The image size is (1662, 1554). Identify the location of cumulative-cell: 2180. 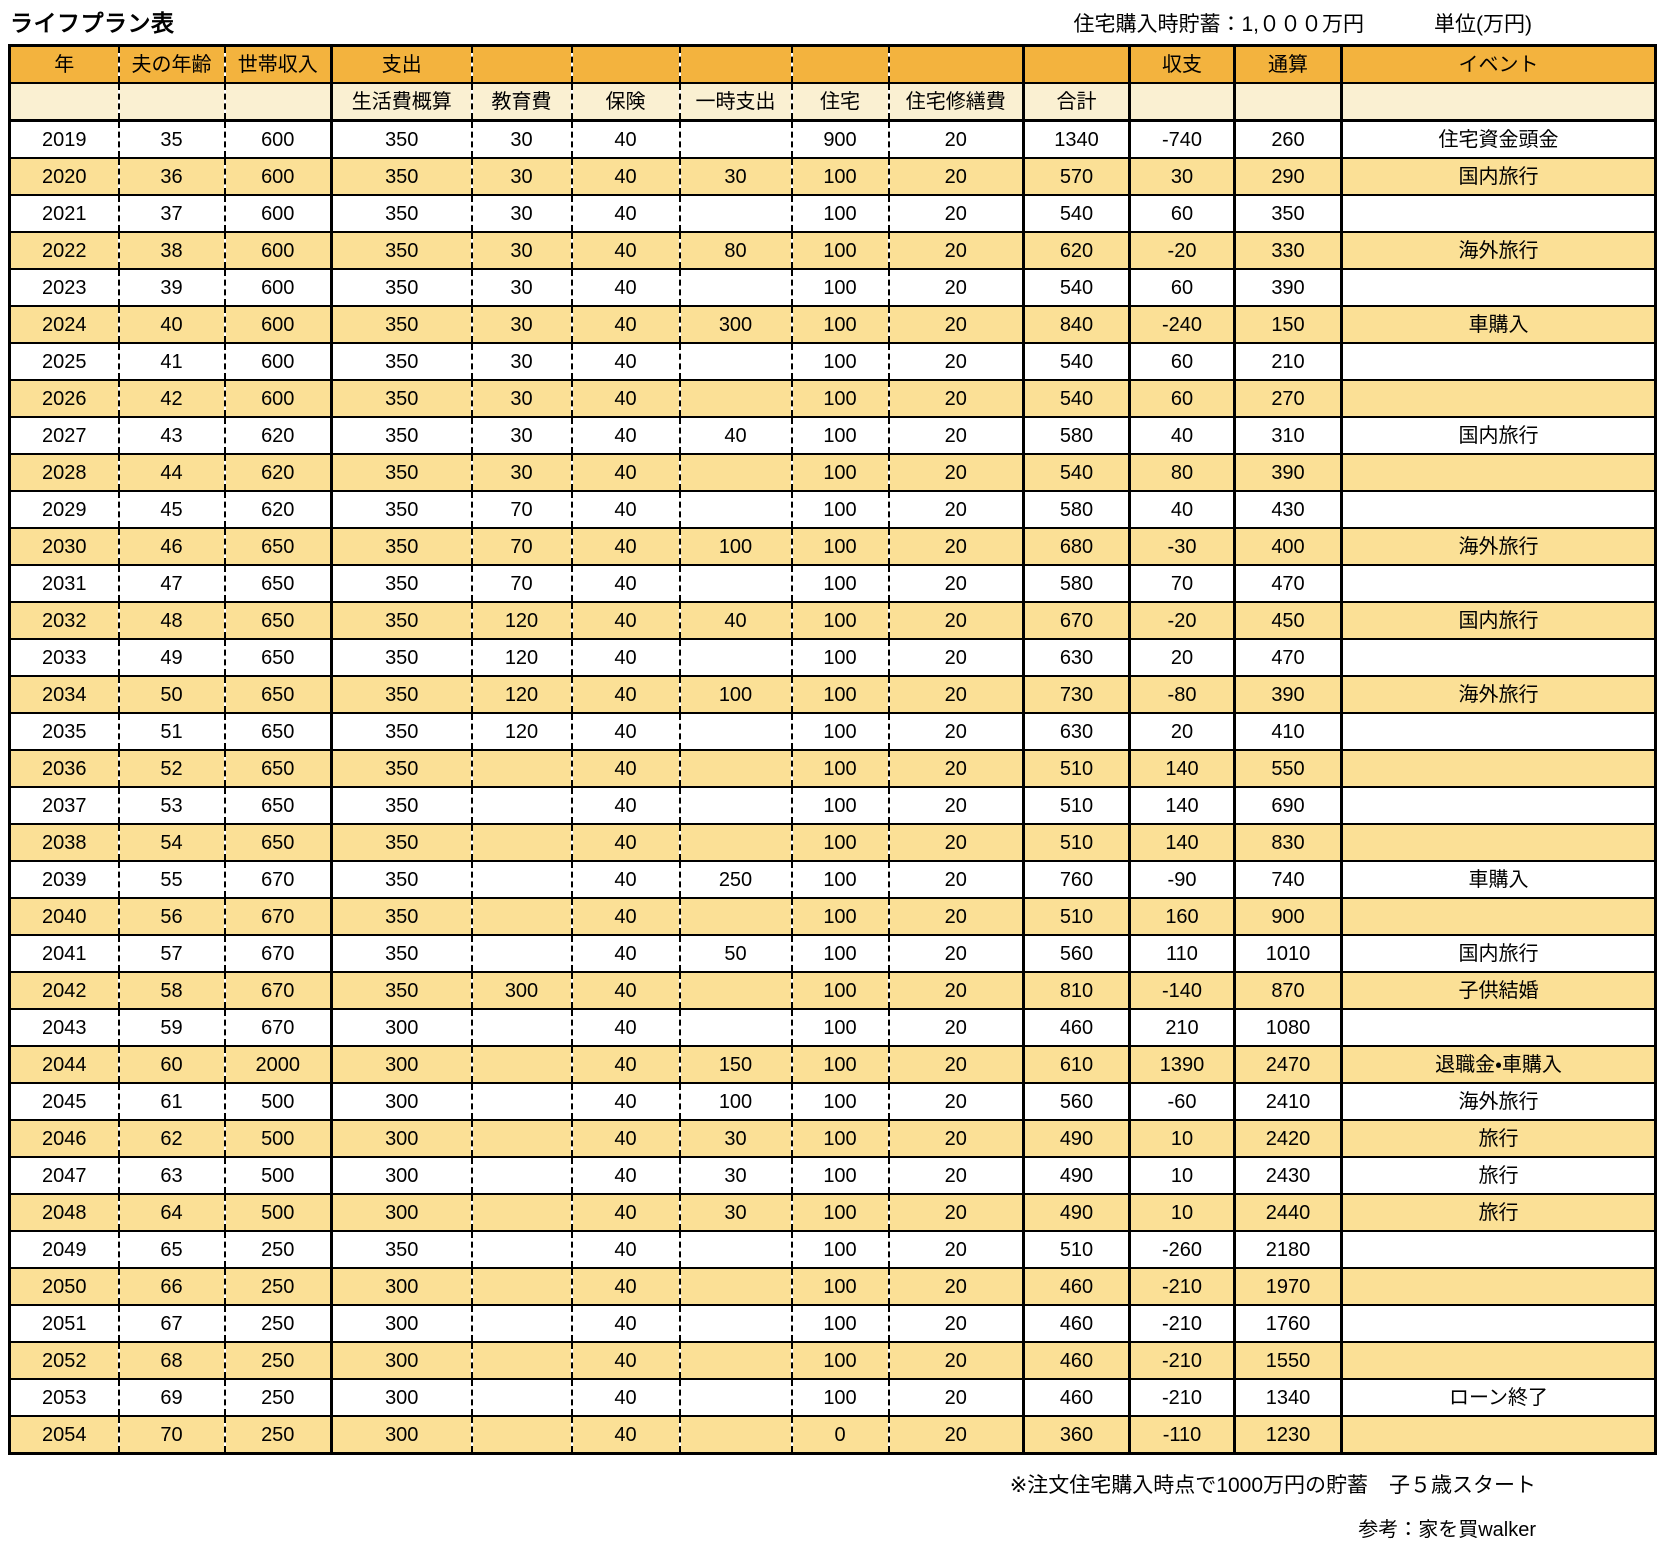
(1287, 1250).